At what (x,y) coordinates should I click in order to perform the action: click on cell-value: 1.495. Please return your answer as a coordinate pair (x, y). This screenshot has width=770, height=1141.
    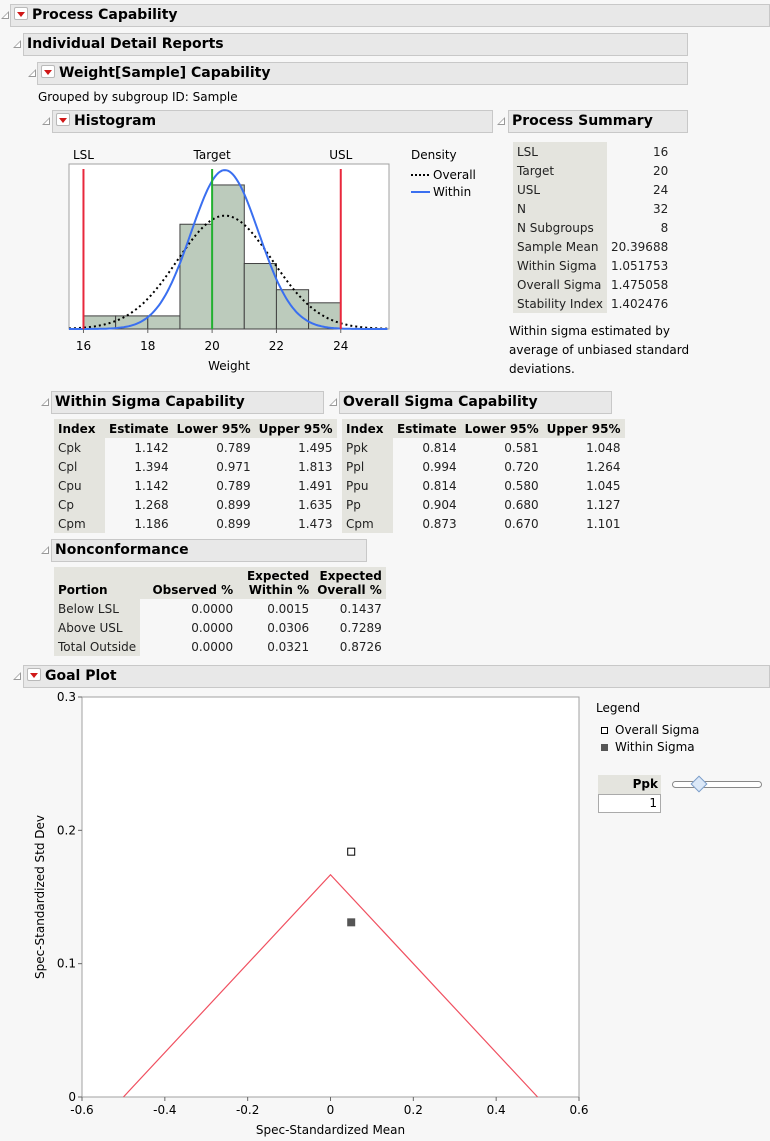
    Looking at the image, I should click on (315, 447).